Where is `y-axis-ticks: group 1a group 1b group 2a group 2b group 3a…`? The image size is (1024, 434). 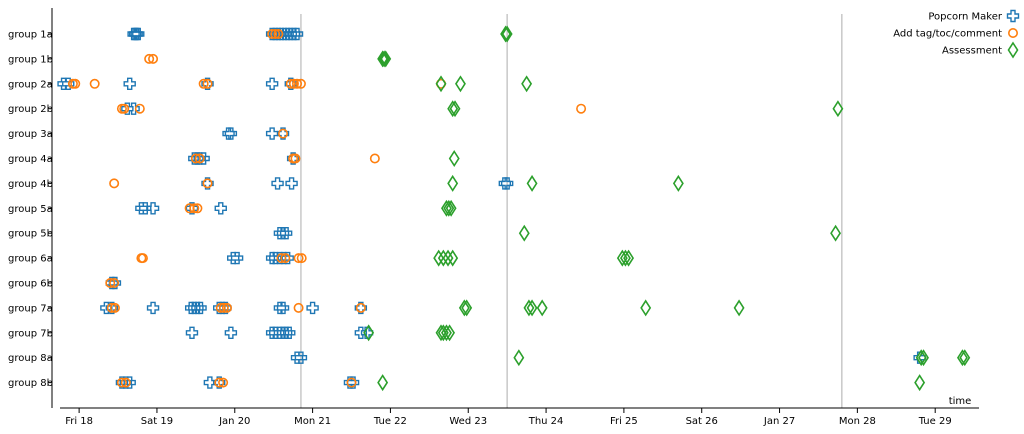
y-axis-ticks: group 1a group 1b group 2a group 2b group 3a… is located at coordinates (30, 210).